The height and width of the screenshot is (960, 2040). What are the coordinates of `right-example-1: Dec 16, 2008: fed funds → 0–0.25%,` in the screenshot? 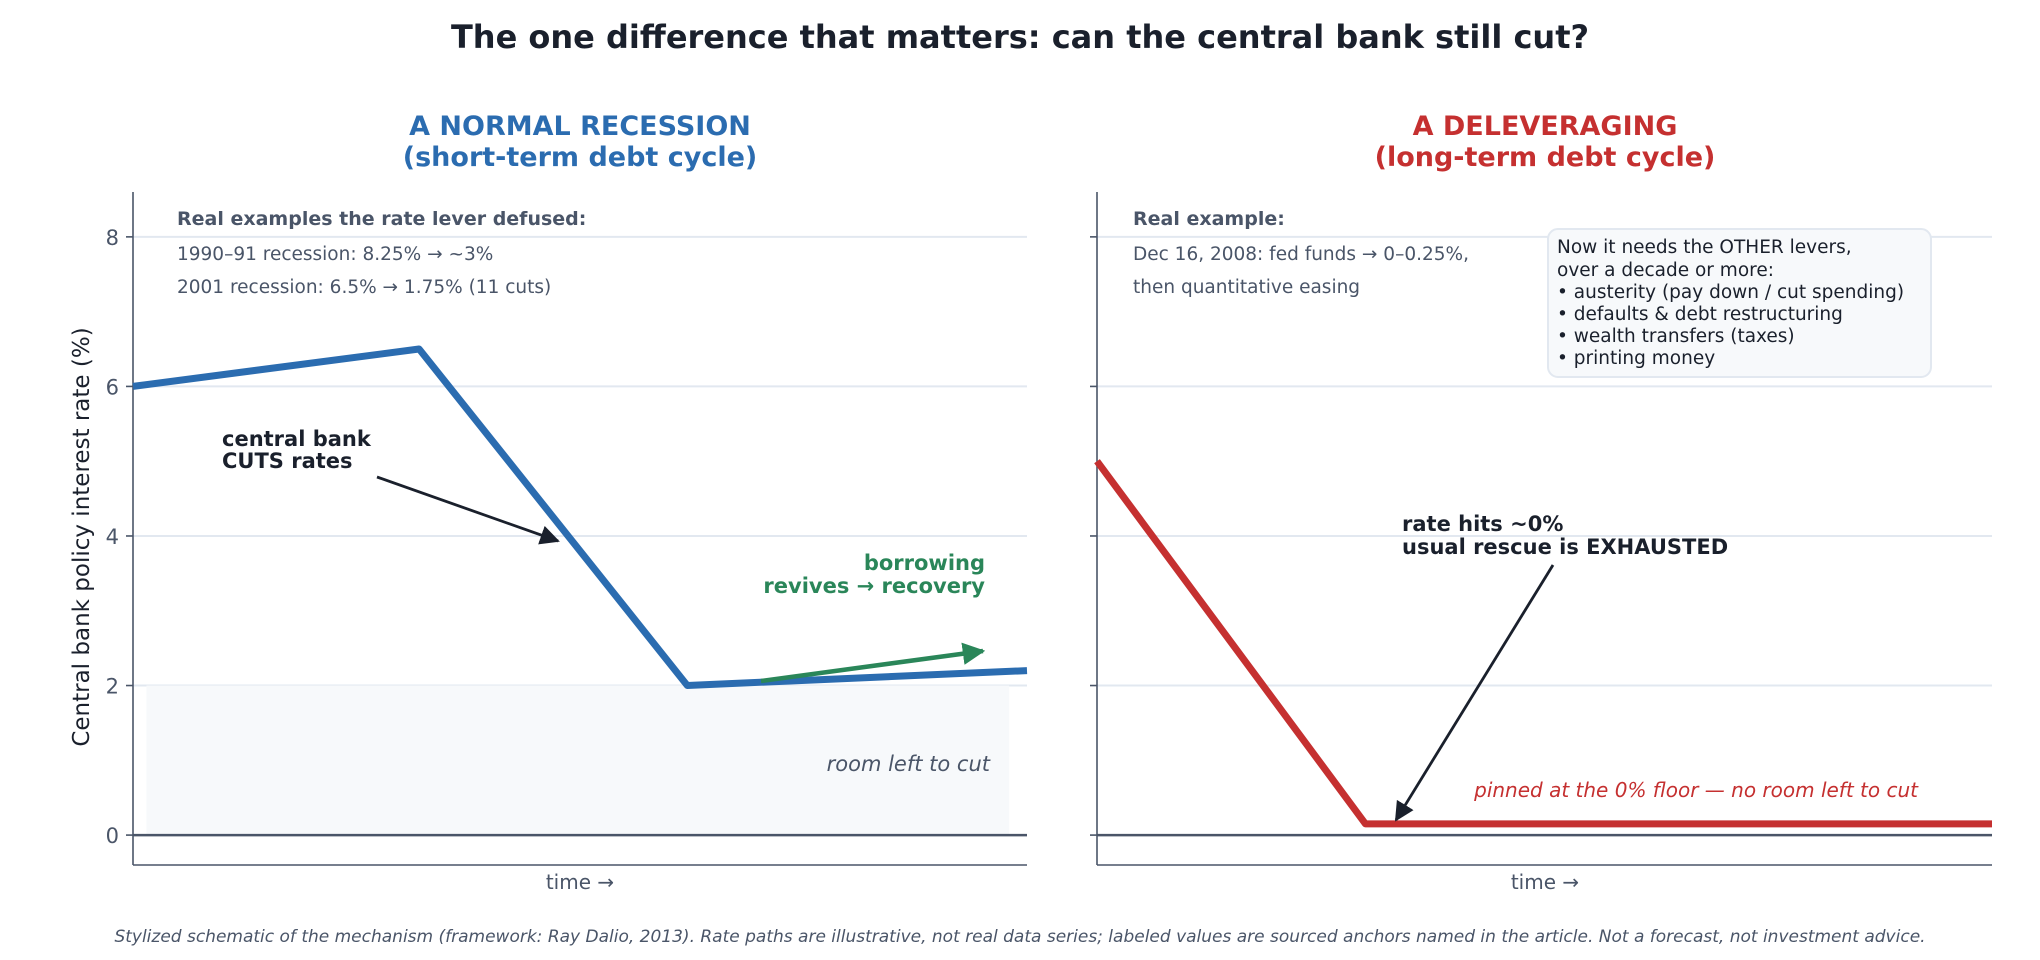 It's located at (1301, 254).